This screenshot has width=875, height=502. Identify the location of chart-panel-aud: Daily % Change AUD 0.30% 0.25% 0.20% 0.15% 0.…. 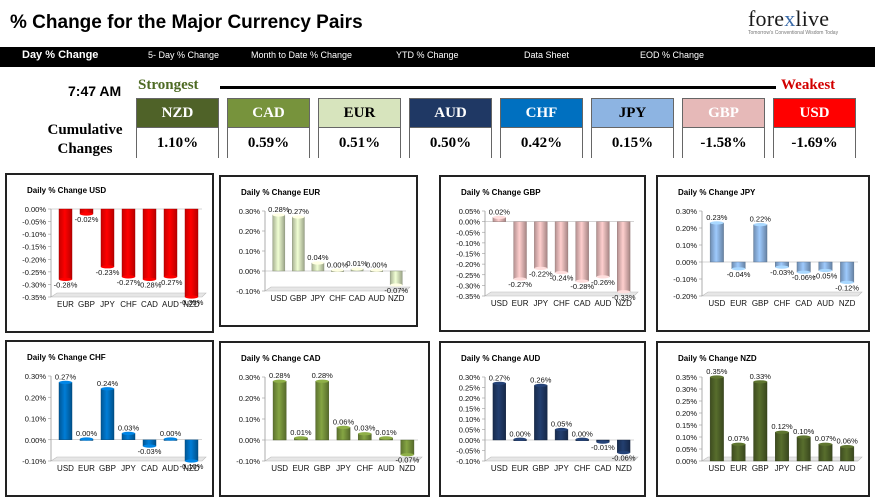
(542, 419).